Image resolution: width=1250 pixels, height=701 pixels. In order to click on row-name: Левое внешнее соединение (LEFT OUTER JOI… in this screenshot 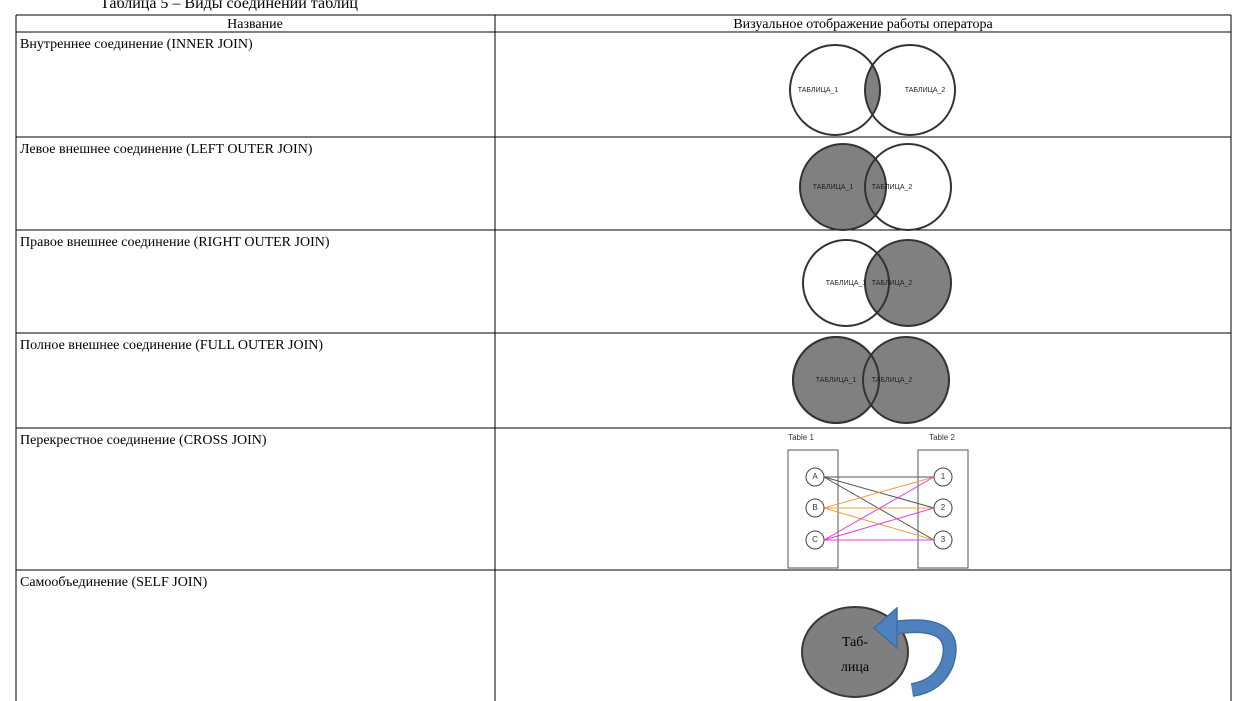, I will do `click(166, 149)`.